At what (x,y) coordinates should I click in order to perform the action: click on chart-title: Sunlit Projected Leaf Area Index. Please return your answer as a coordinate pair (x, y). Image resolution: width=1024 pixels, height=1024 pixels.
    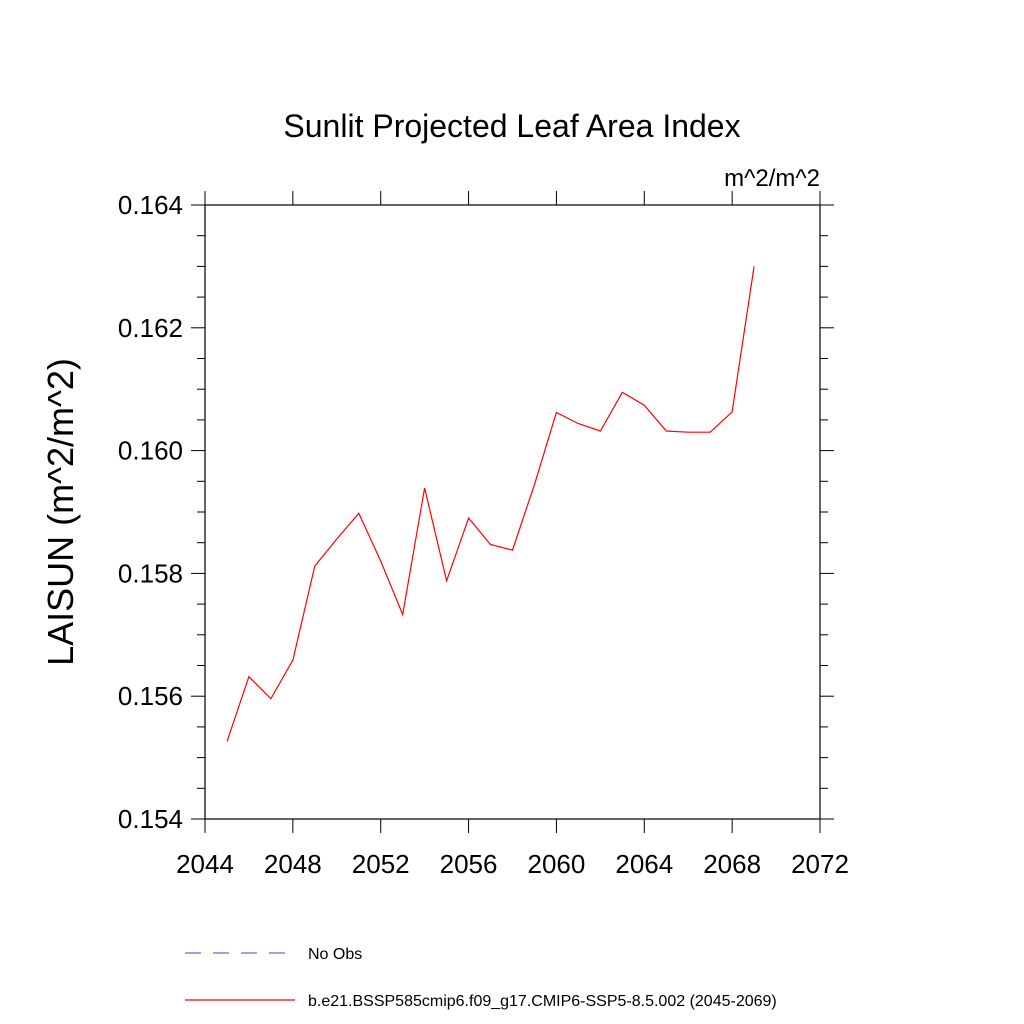
    Looking at the image, I should click on (511, 126).